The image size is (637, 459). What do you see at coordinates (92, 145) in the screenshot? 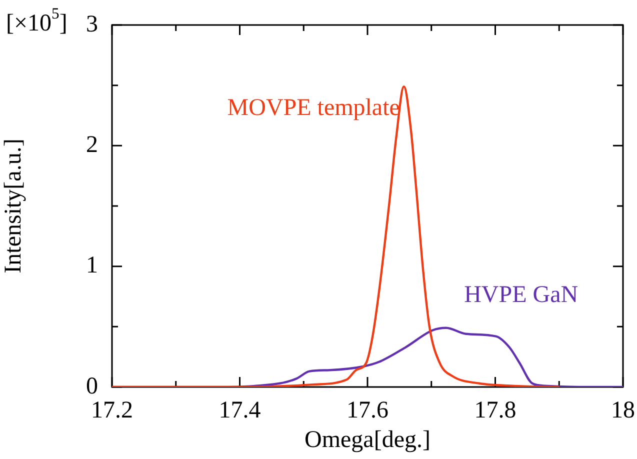
I see `y-tick-label: 2` at bounding box center [92, 145].